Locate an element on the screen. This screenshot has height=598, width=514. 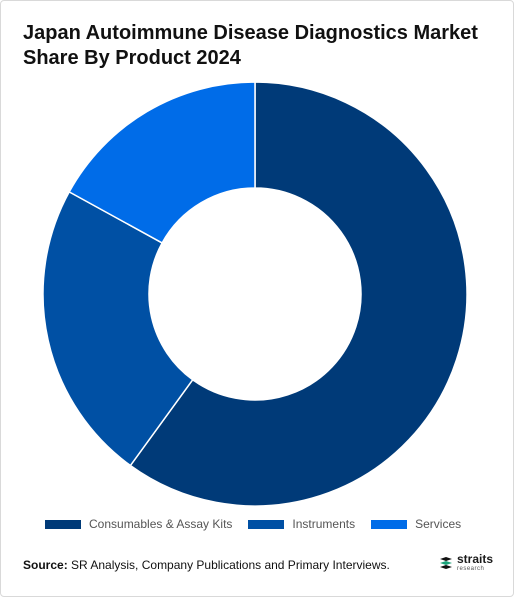
legend-swatch-consumables is located at coordinates (63, 524).